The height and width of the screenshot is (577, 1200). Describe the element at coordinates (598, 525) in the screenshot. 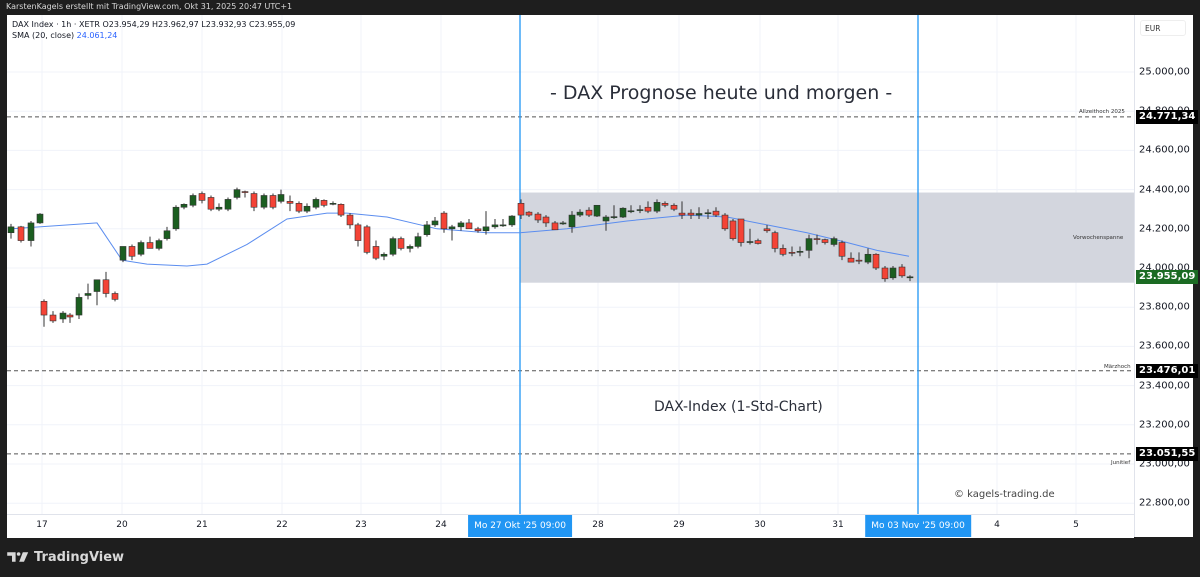

I see `time-tick-label: 28` at that location.